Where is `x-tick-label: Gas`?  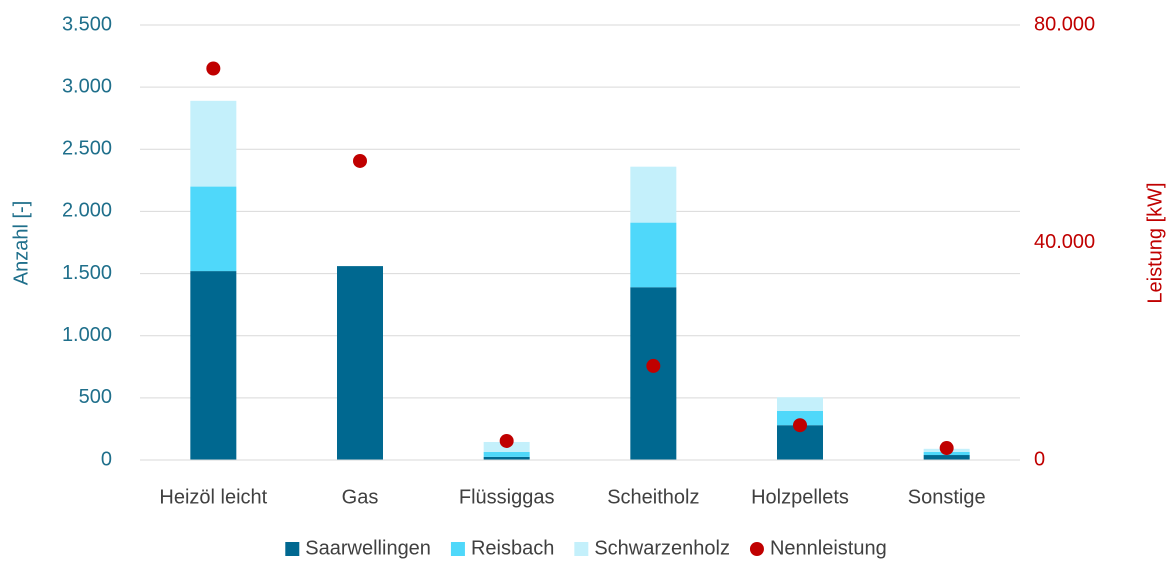
x-tick-label: Gas is located at coordinates (360, 497).